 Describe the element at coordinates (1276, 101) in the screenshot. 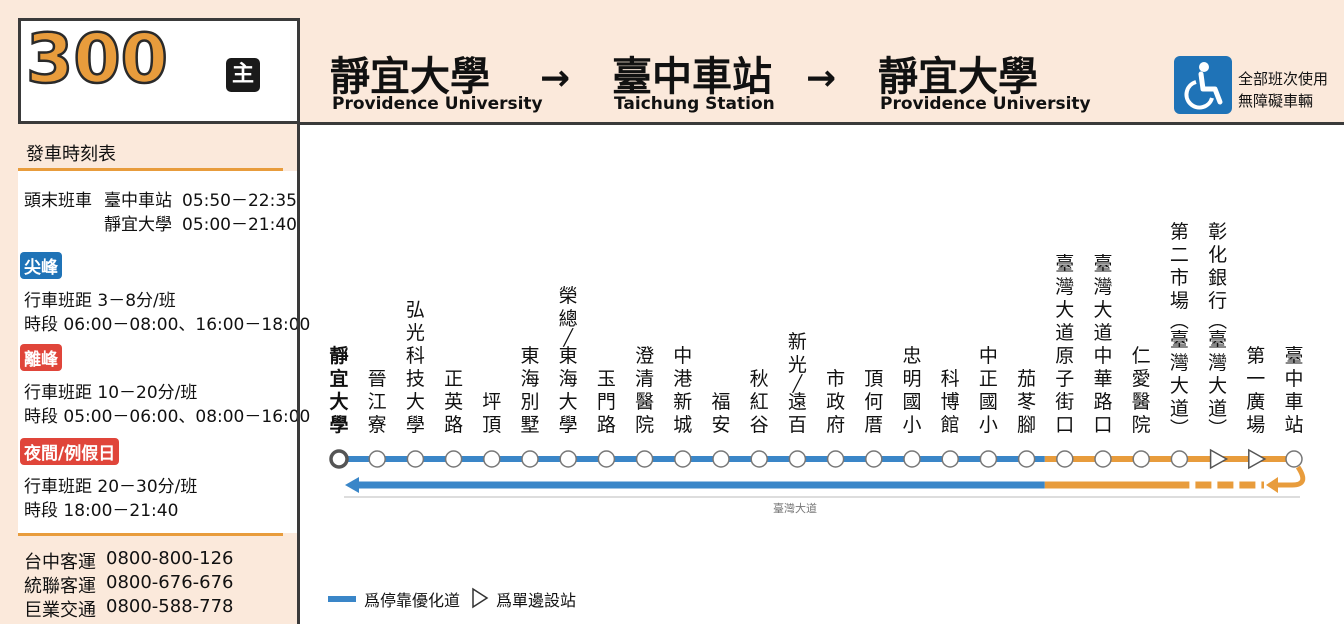

I see `accessibility-text-2: 無障礙車輛` at that location.